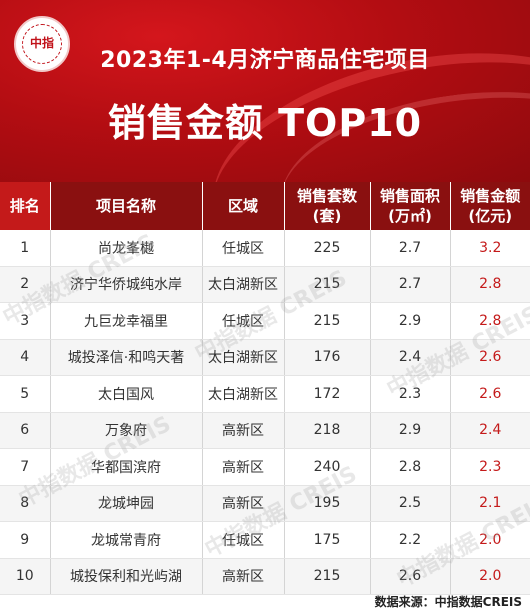 The height and width of the screenshot is (616, 530). I want to click on units-cell: 218, so click(327, 430).